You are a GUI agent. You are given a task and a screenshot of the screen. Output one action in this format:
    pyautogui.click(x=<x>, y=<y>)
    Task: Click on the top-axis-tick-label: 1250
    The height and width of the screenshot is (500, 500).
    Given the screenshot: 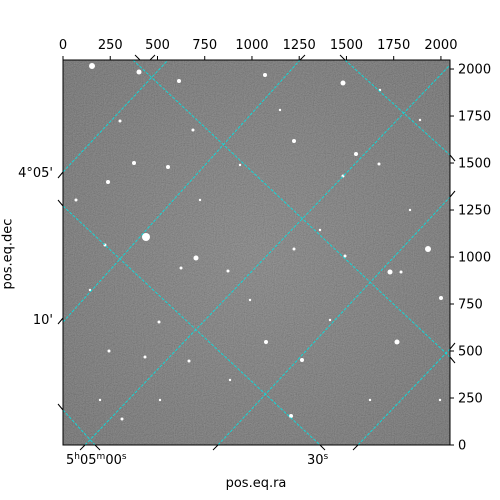 What is the action you would take?
    pyautogui.click(x=299, y=45)
    